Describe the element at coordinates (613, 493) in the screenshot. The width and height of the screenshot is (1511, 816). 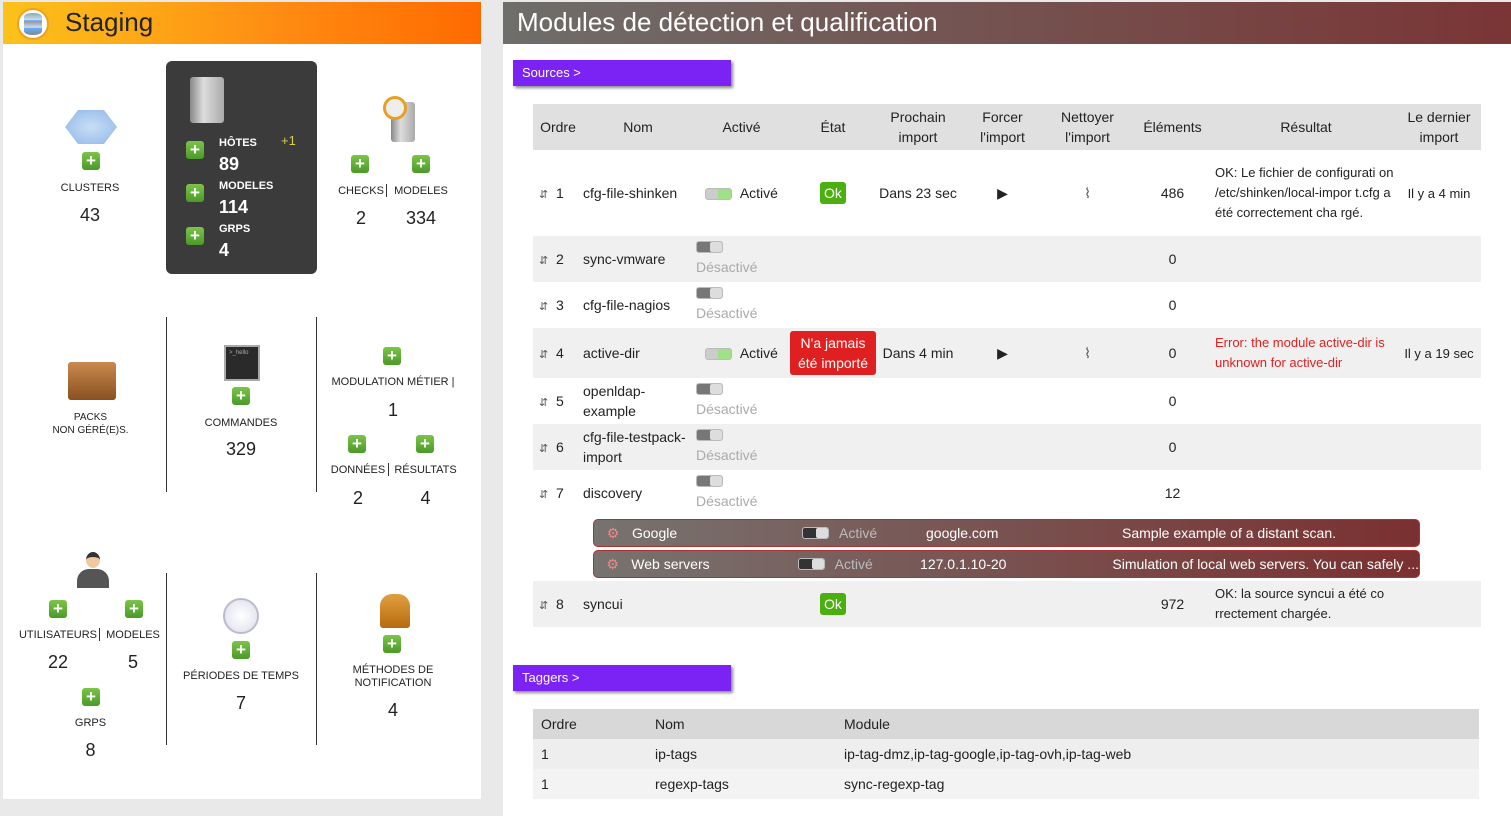
I see `source-name: discovery` at that location.